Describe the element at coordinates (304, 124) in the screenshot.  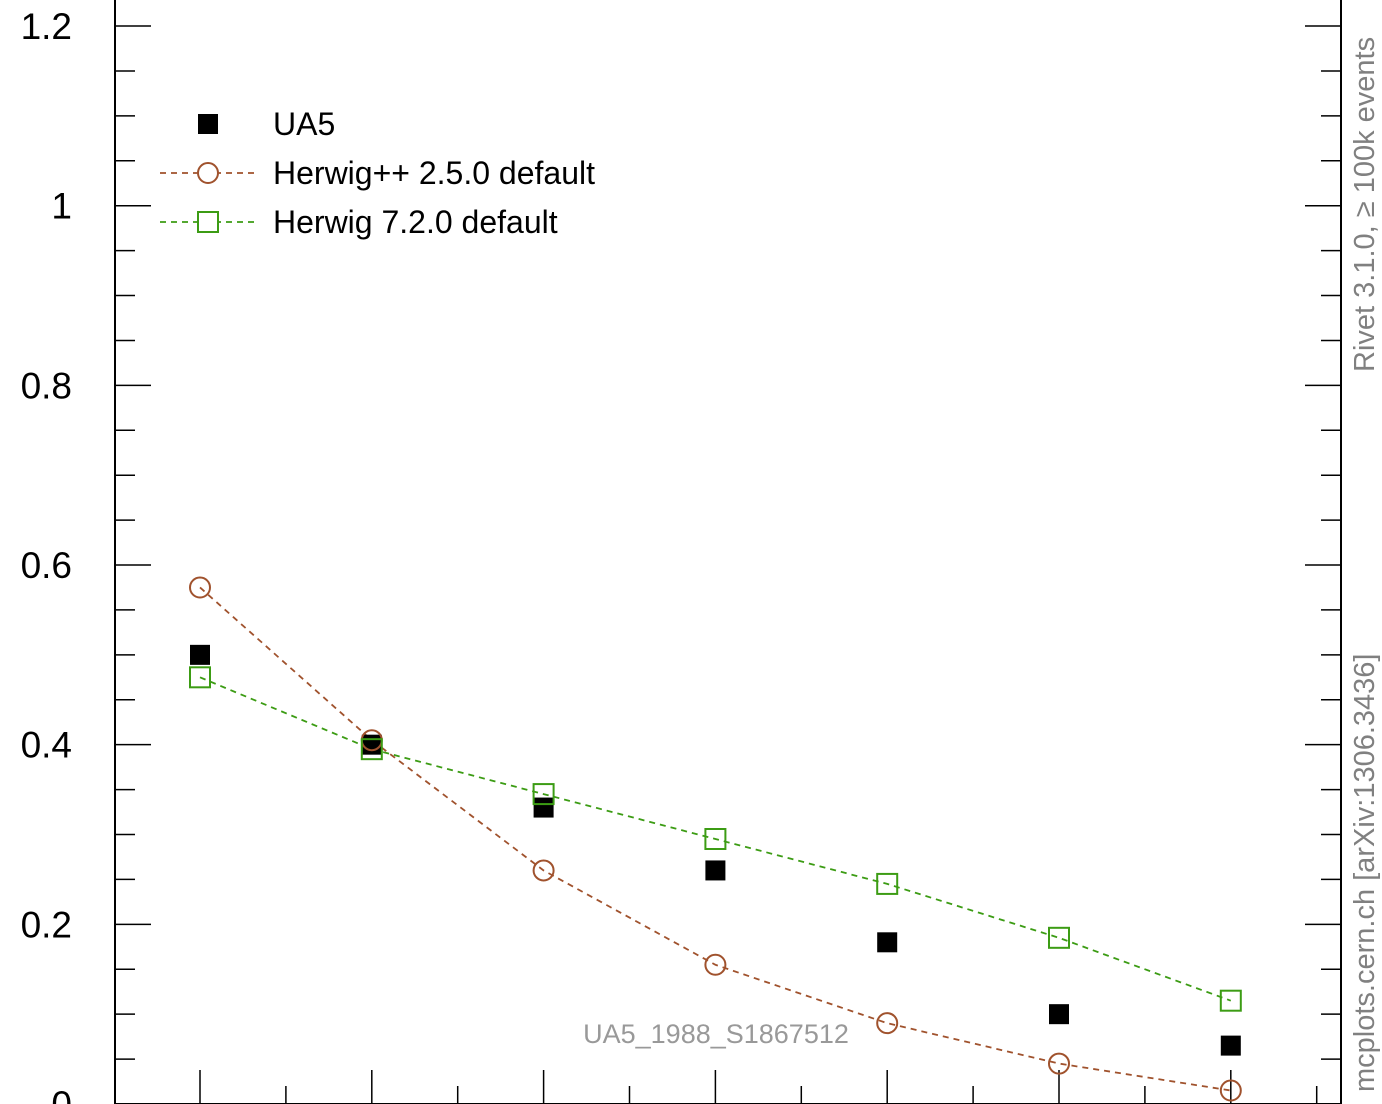
I see `legend-label: UA5` at that location.